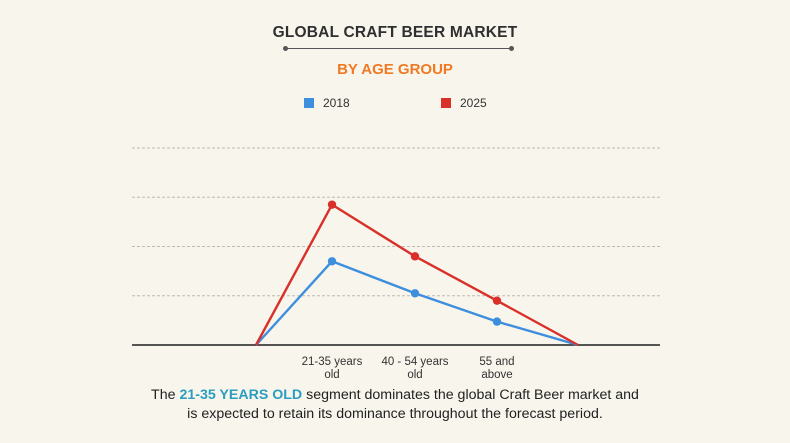 The width and height of the screenshot is (790, 443). I want to click on x-tick-label-1-0: 21-35 years, so click(332, 362).